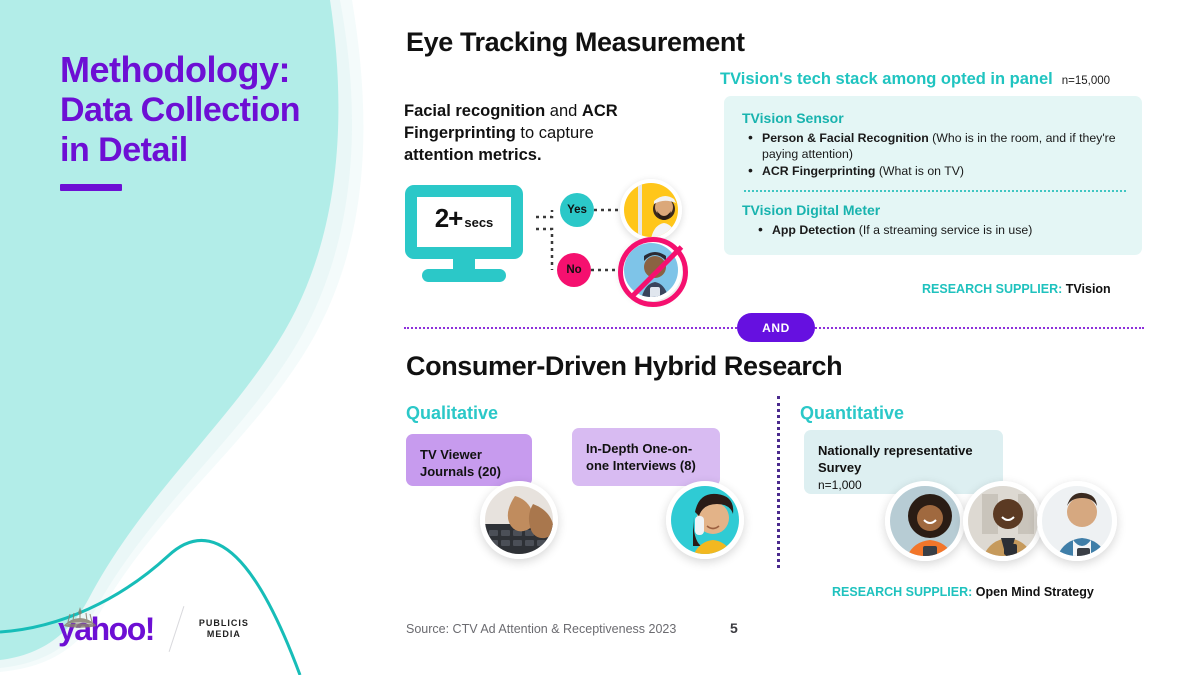  What do you see at coordinates (935, 191) in the screenshot?
I see `tvision-section-divider` at bounding box center [935, 191].